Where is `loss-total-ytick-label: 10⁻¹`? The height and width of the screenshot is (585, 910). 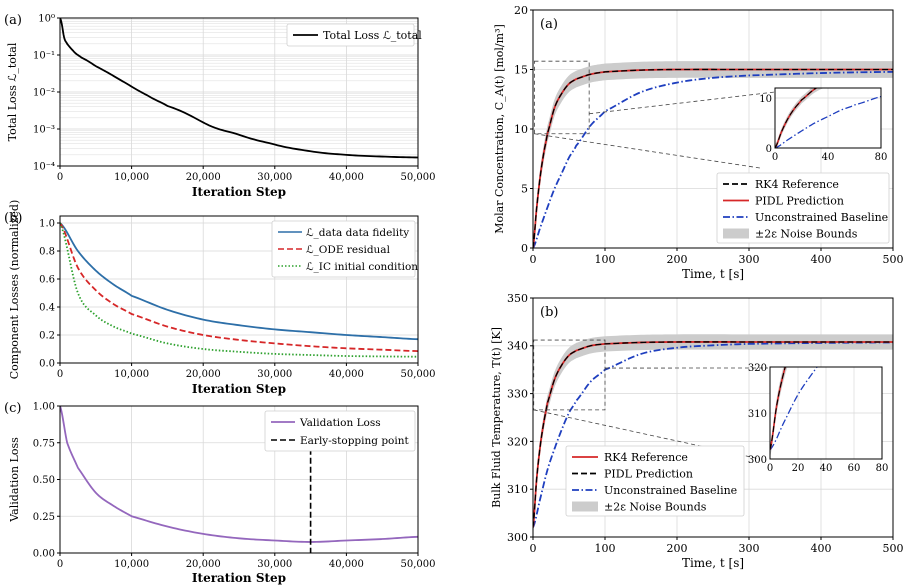
loss-total-ytick-label: 10⁻¹ is located at coordinates (44, 56).